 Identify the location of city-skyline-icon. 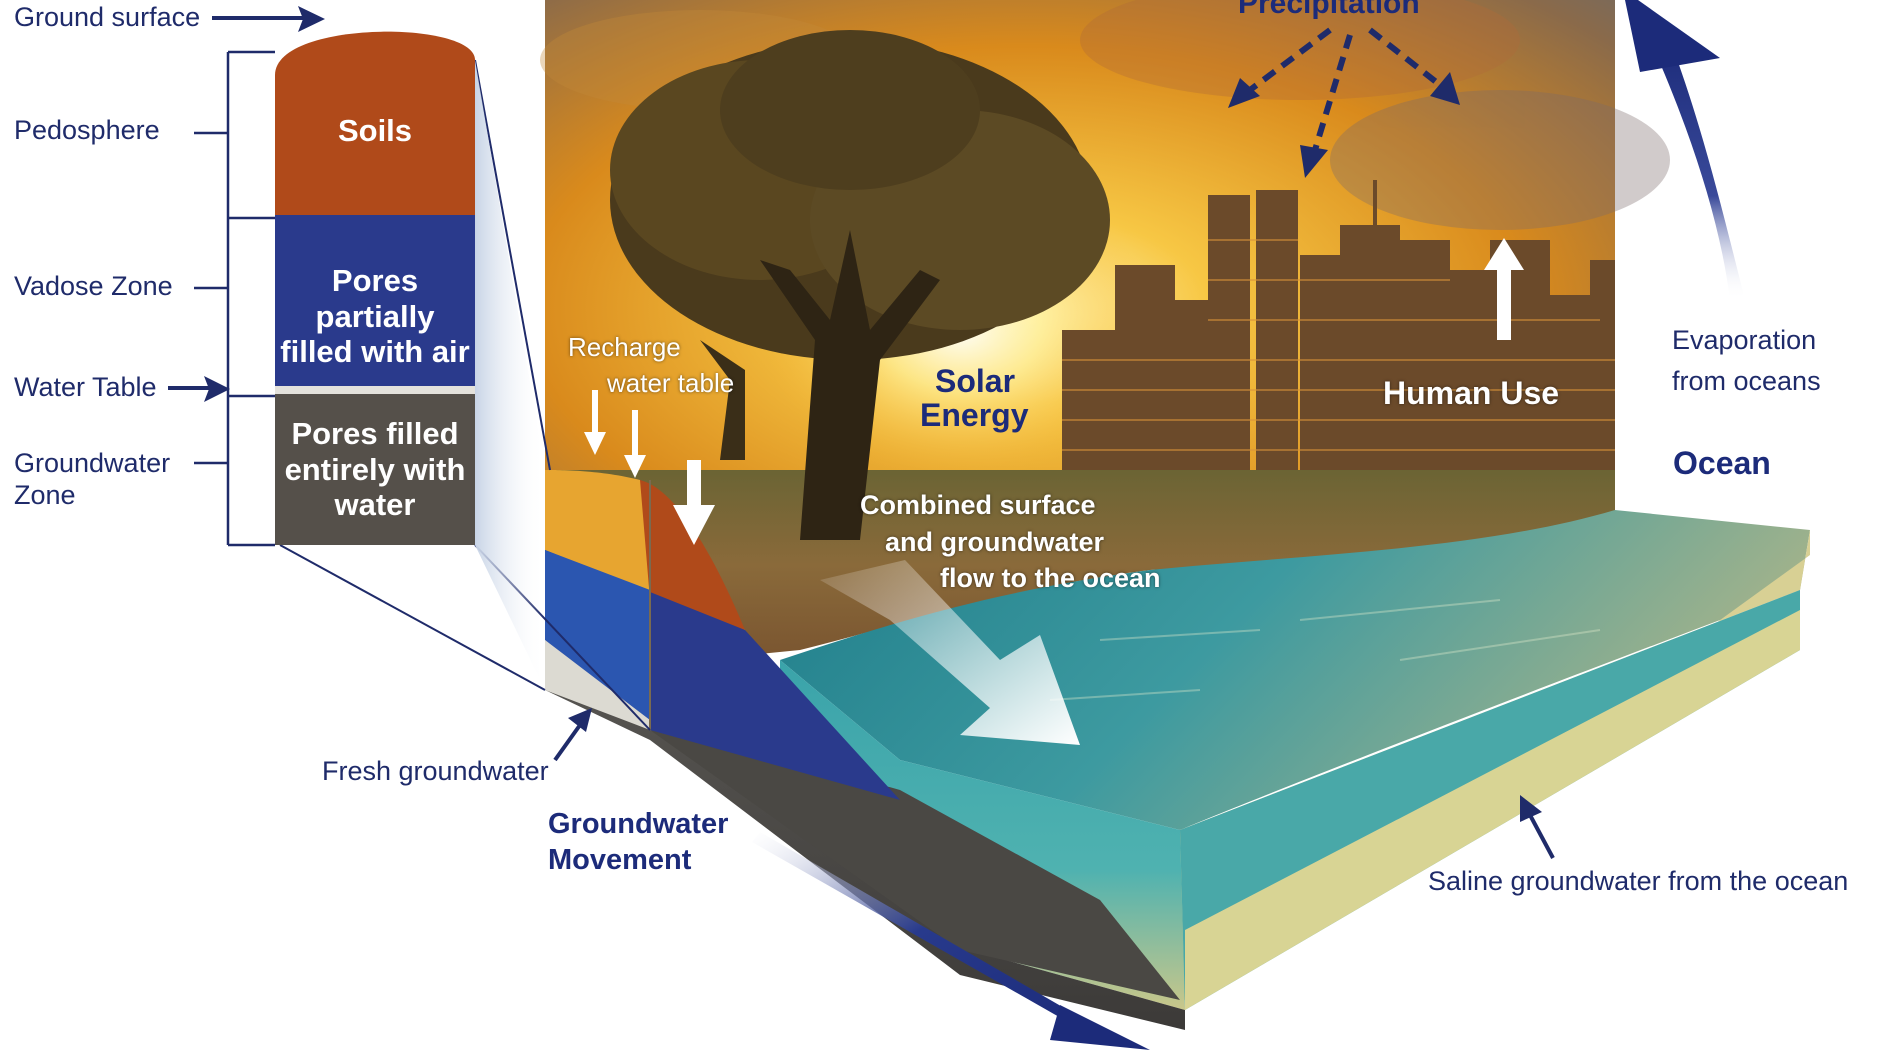
(1338, 325).